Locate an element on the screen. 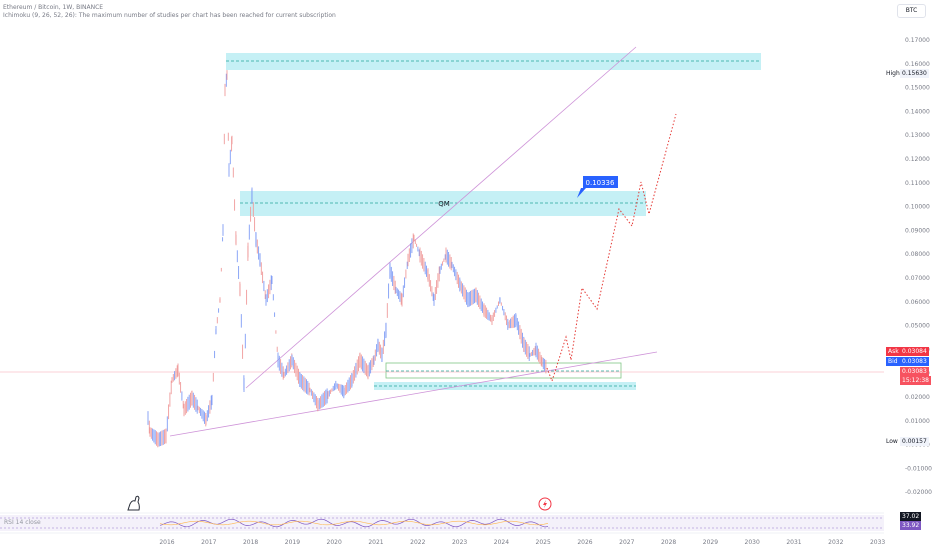  rsi-ma-line is located at coordinates (354, 523).